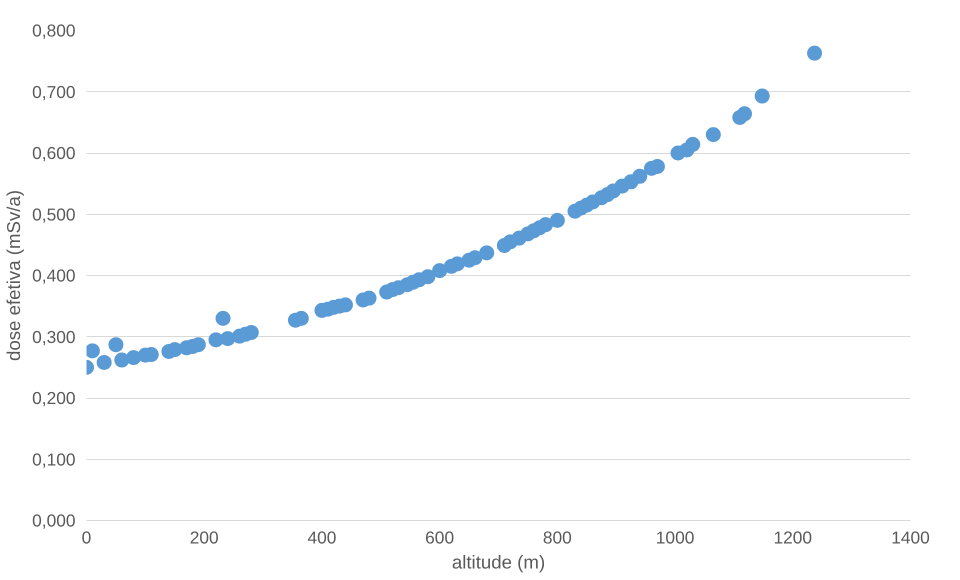 This screenshot has width=960, height=580. What do you see at coordinates (54, 153) in the screenshot?
I see `y-tick-label: 0,600` at bounding box center [54, 153].